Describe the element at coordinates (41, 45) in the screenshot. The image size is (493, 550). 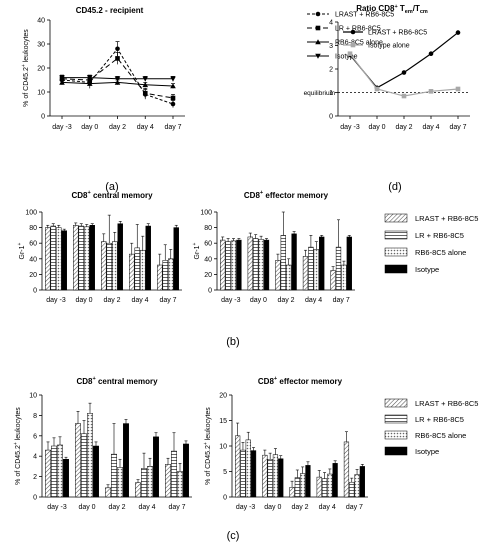
I see `y-tick-label: 30` at that location.